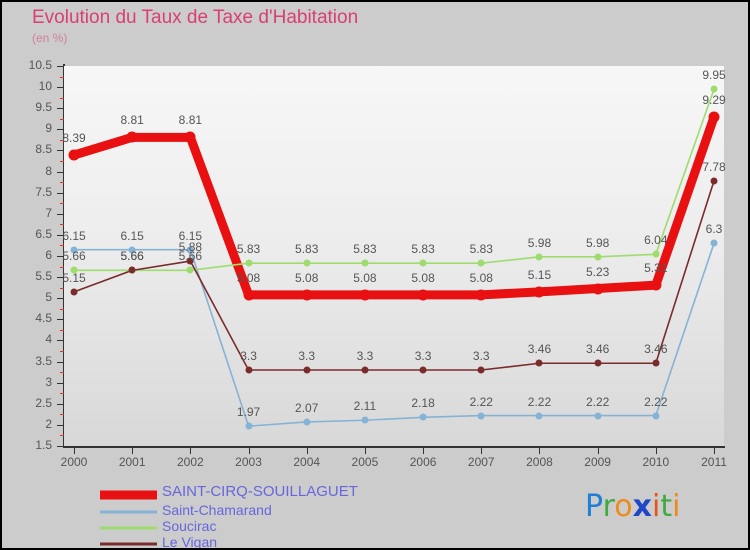 This screenshot has width=750, height=550. I want to click on y-axis-label: 10.5, so click(40, 65).